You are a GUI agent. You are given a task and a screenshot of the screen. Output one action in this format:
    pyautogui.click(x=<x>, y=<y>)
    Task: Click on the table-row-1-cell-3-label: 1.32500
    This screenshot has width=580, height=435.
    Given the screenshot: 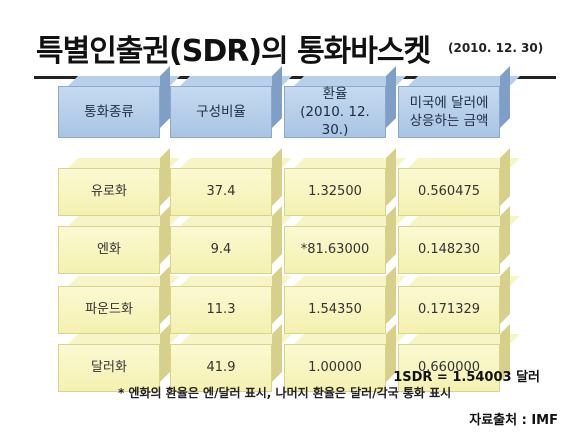 What is the action you would take?
    pyautogui.click(x=335, y=192)
    